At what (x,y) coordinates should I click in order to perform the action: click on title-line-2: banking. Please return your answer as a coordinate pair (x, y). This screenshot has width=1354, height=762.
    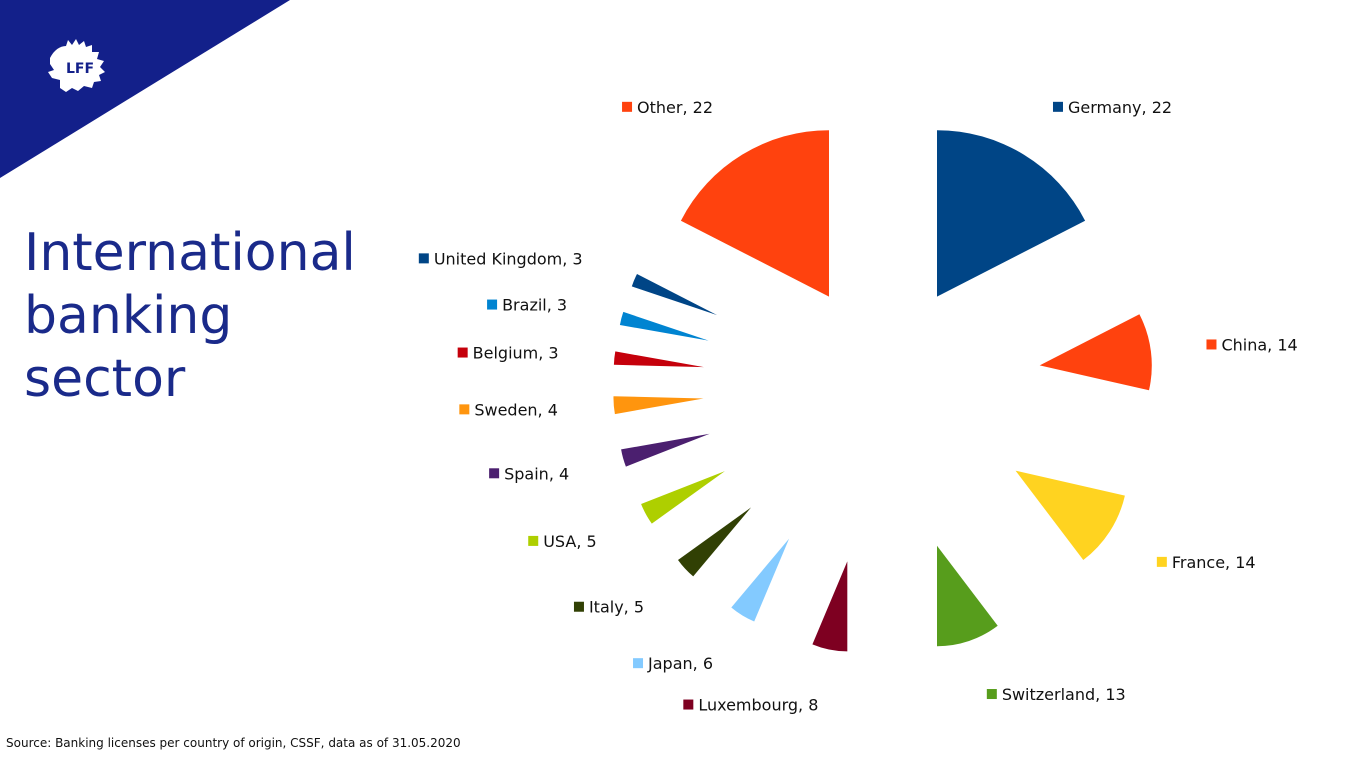
    Looking at the image, I should click on (128, 316).